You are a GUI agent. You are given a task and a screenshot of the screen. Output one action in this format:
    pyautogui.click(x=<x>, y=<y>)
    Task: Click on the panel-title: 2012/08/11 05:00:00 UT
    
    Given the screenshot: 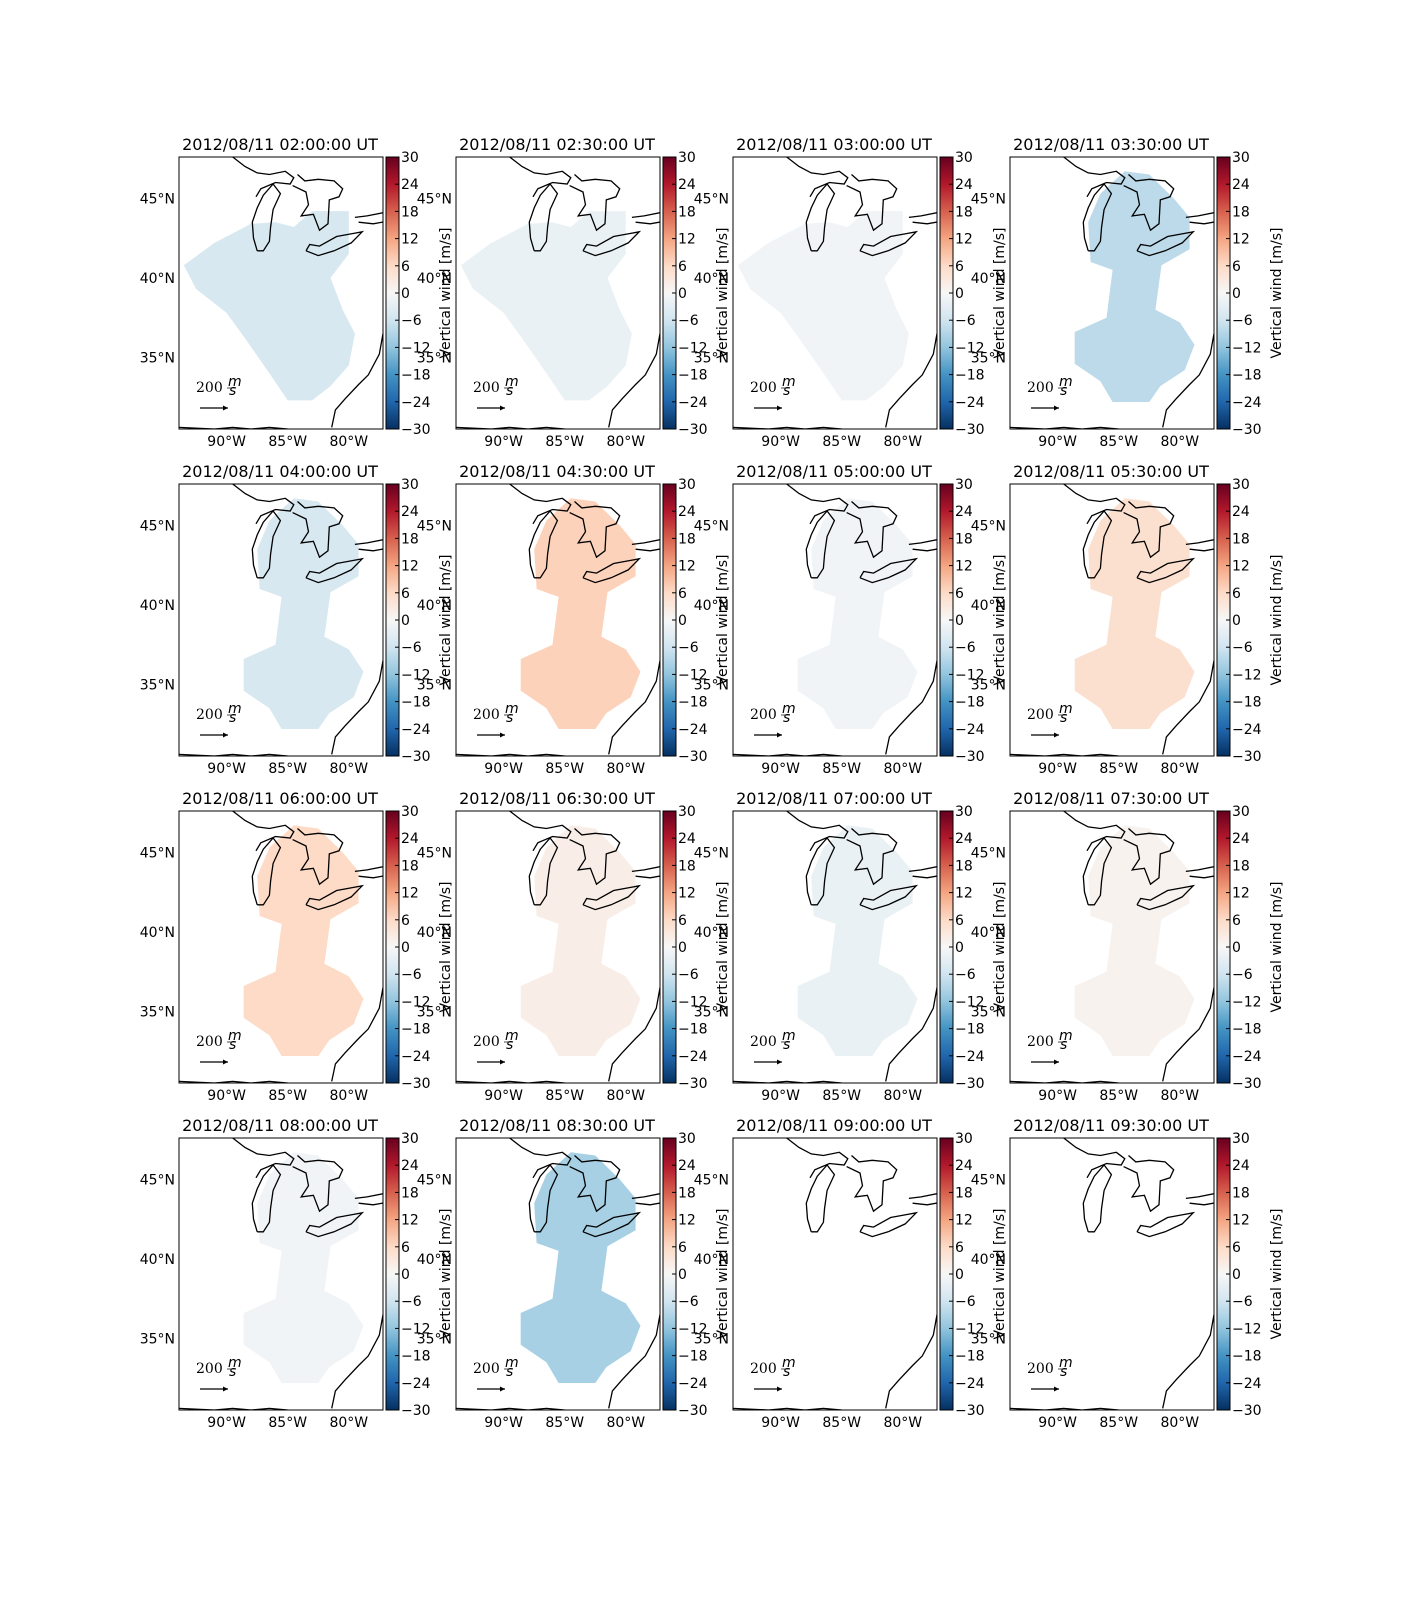 What is the action you would take?
    pyautogui.click(x=834, y=471)
    